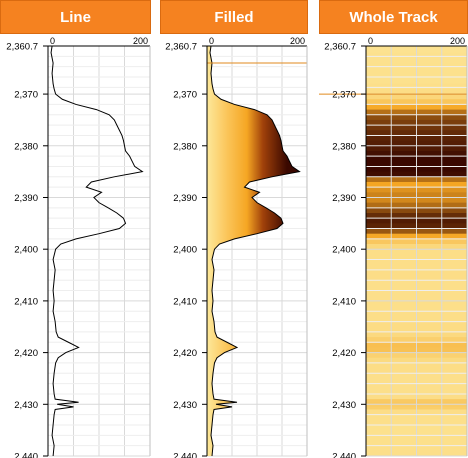 The height and width of the screenshot is (458, 468). I want to click on line-track-header: Line, so click(75, 17).